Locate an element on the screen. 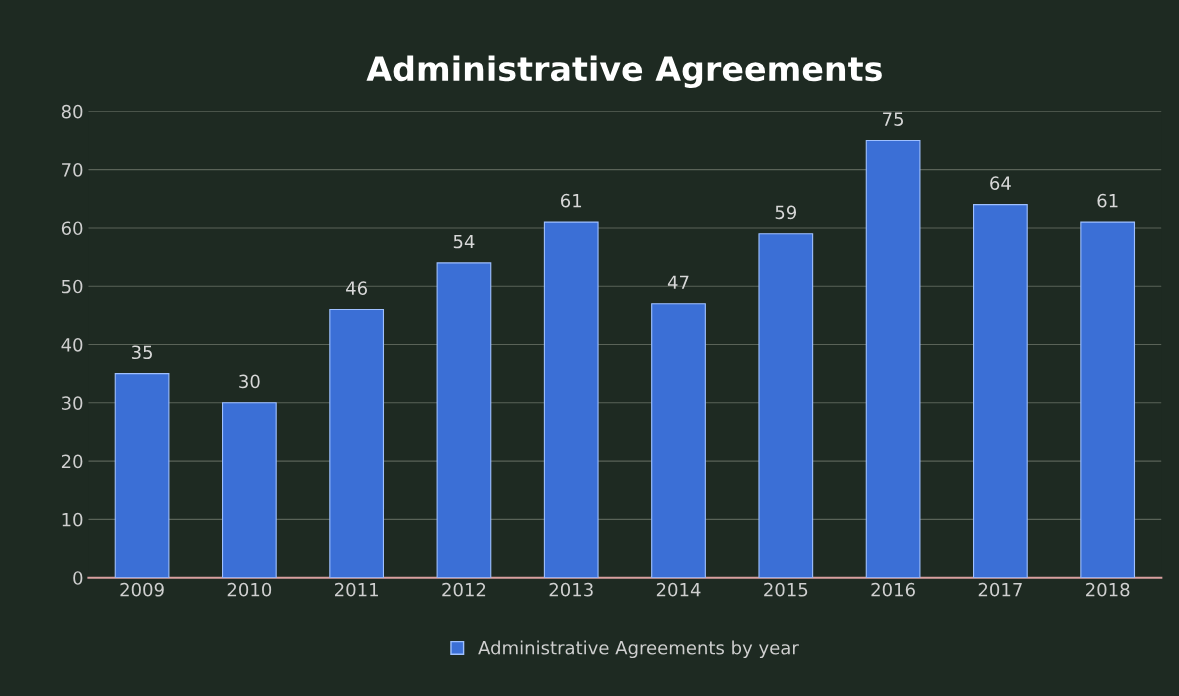 The height and width of the screenshot is (696, 1179). data-label: 59 is located at coordinates (786, 212).